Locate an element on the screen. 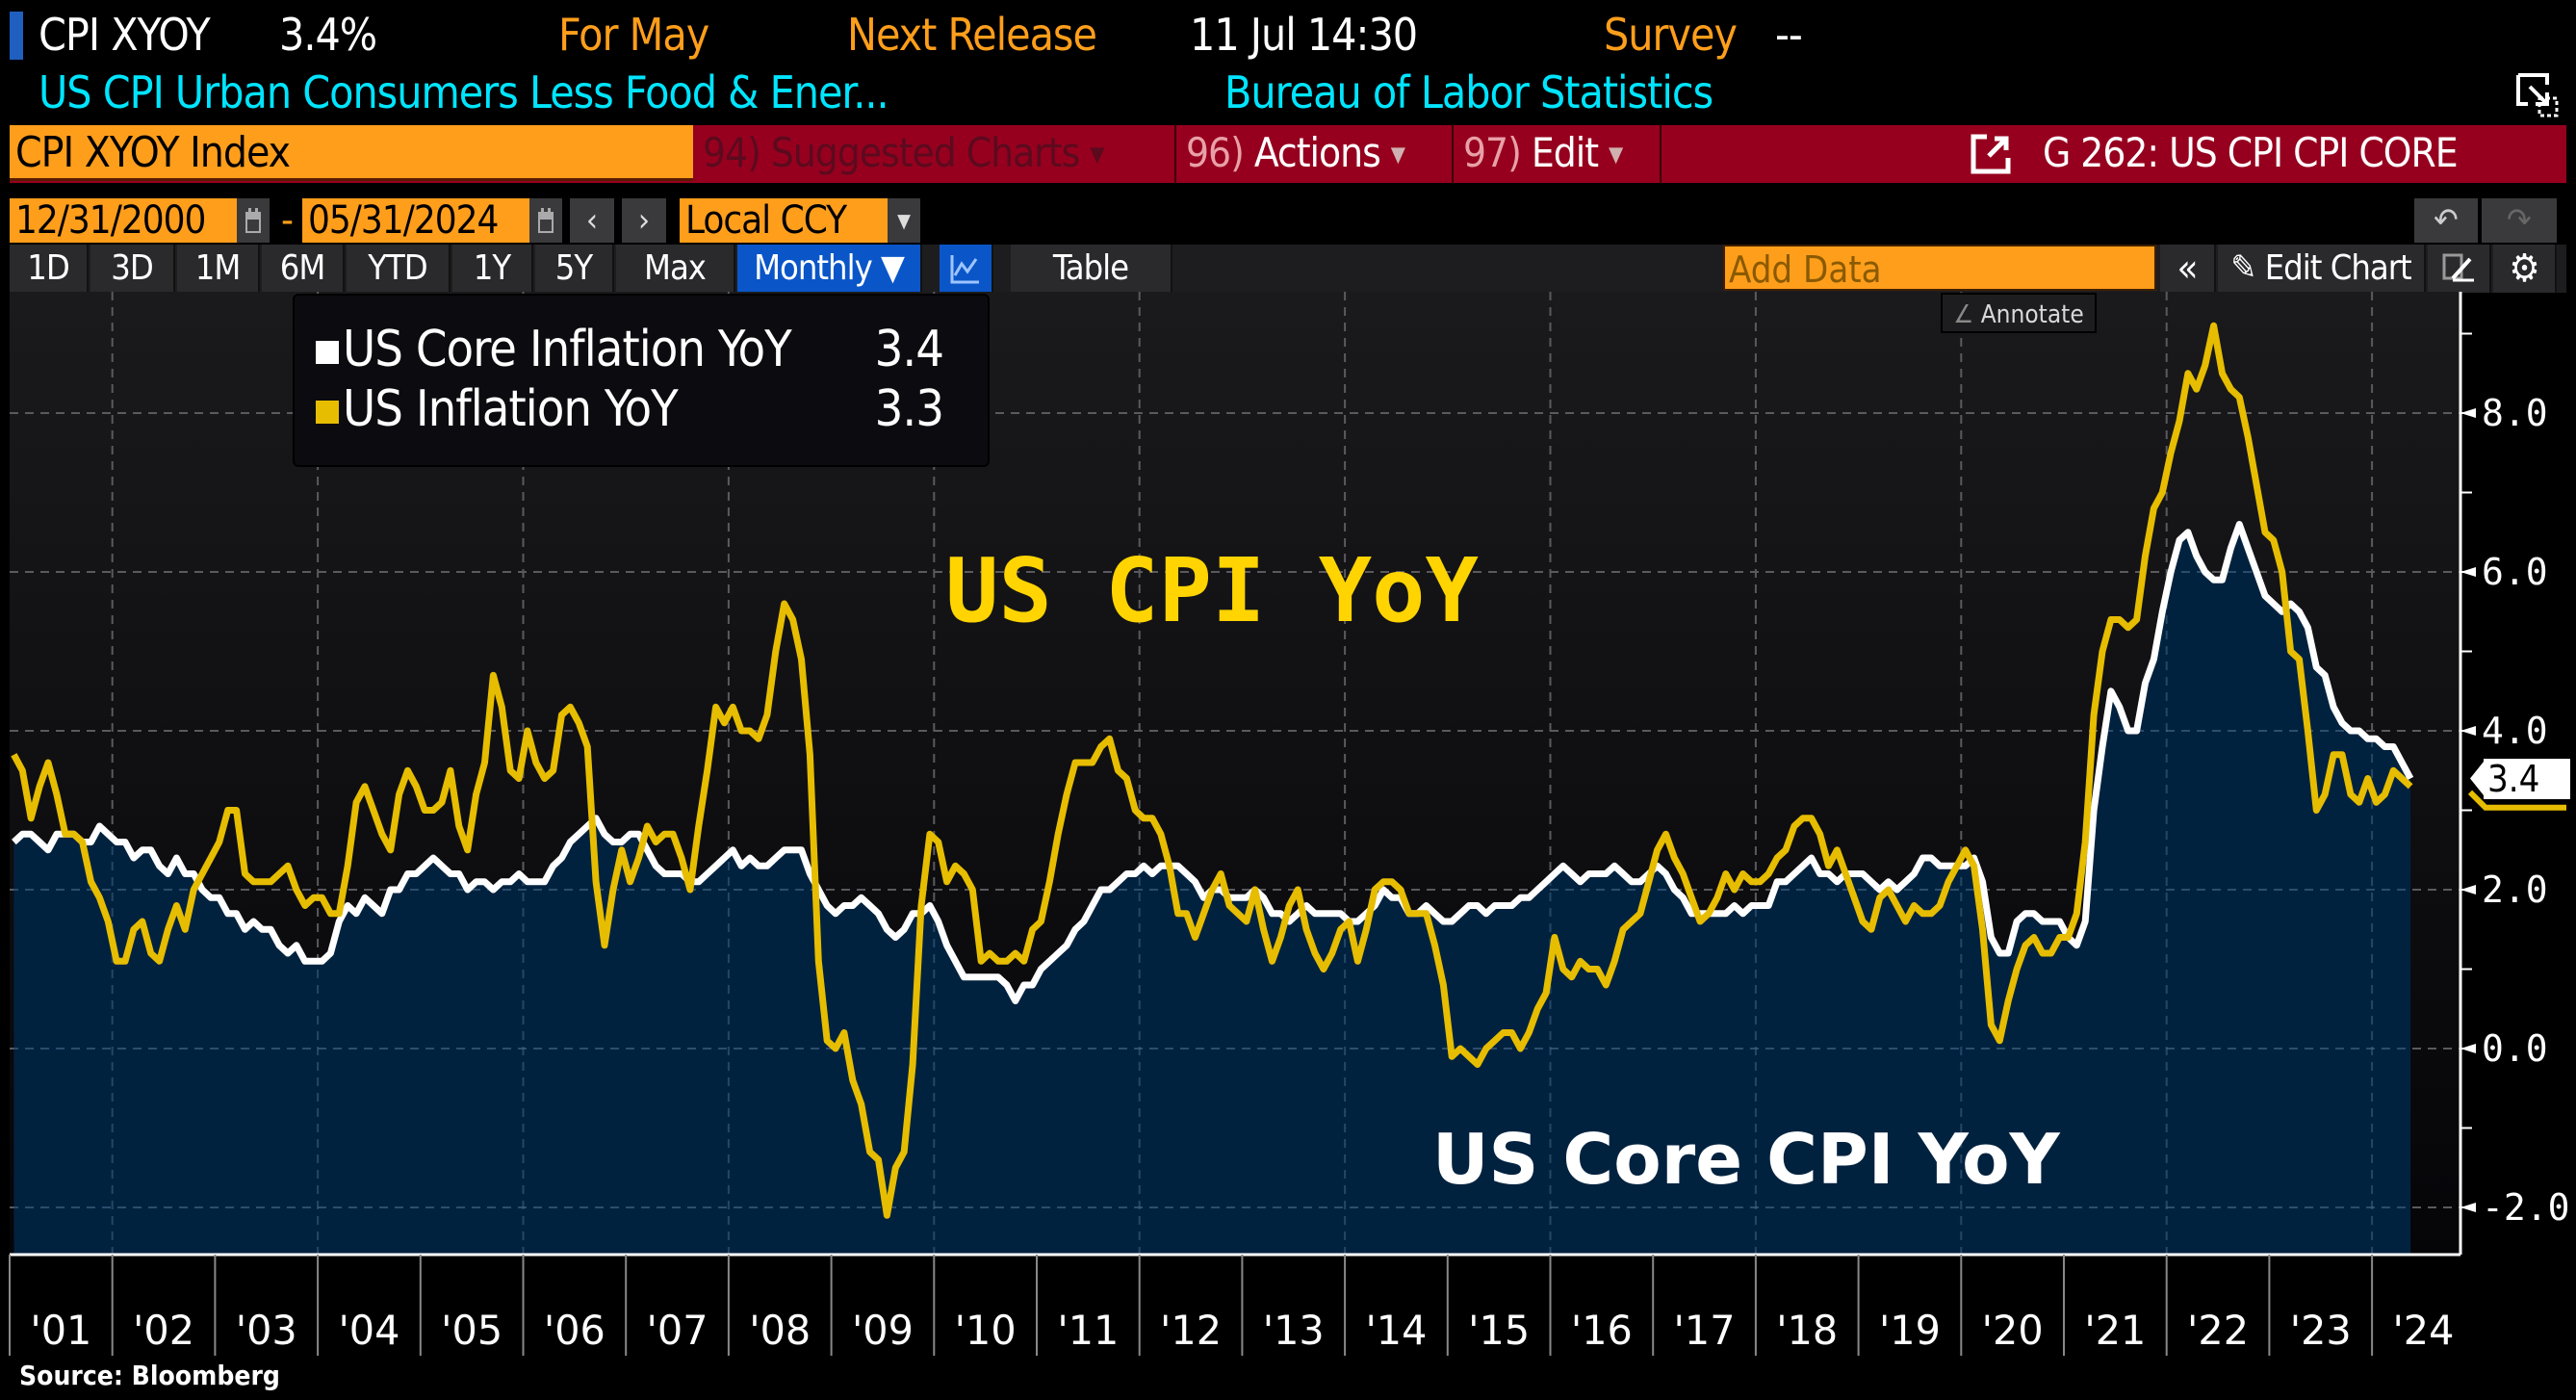  ticker-label: CPI XYOY is located at coordinates (125, 35).